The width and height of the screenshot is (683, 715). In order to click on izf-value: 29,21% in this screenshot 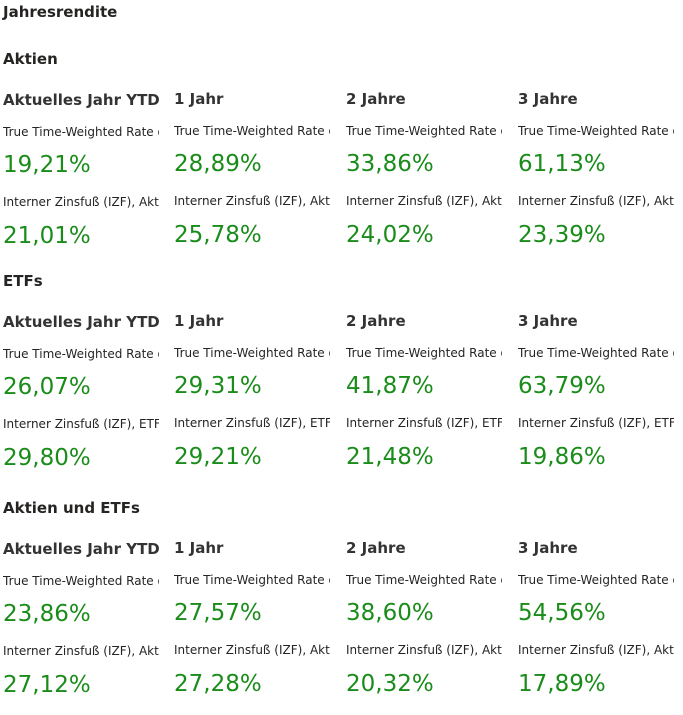, I will do `click(218, 457)`.